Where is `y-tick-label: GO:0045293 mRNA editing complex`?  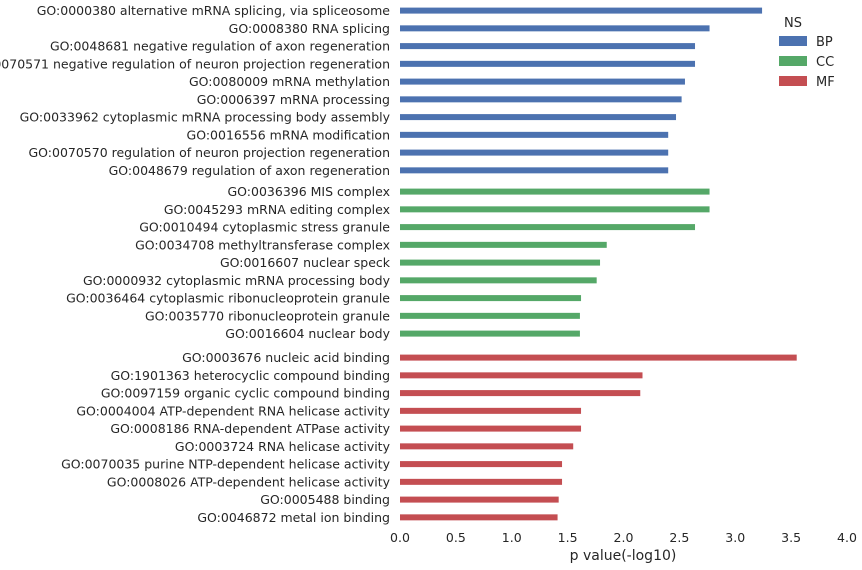
y-tick-label: GO:0045293 mRNA editing complex is located at coordinates (277, 209).